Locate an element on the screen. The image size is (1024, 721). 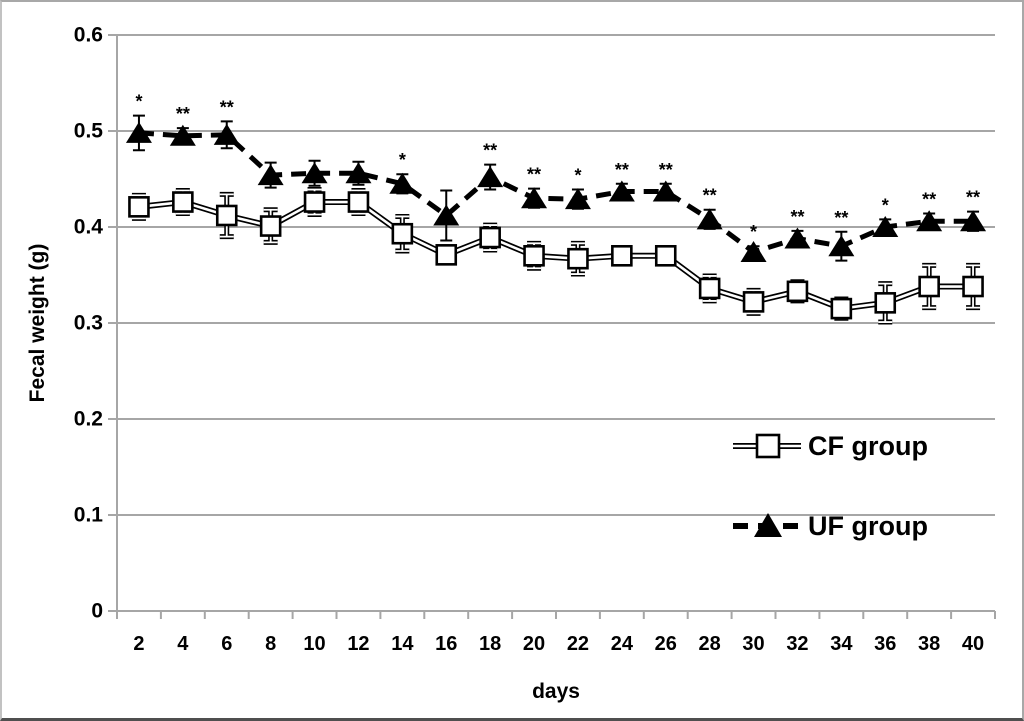
x-tick-label: 40 is located at coordinates (973, 644).